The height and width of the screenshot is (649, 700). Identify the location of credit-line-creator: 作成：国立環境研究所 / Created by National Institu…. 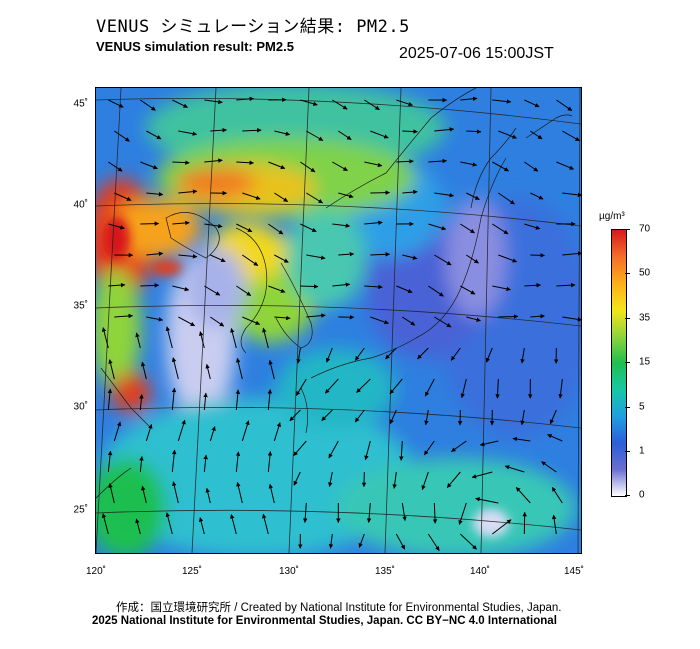
(339, 608).